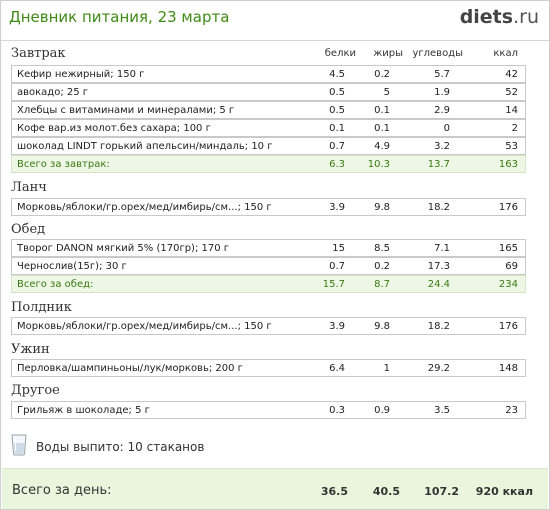 The height and width of the screenshot is (510, 550). What do you see at coordinates (333, 284) in the screenshot?
I see `protein-total: 15.7` at bounding box center [333, 284].